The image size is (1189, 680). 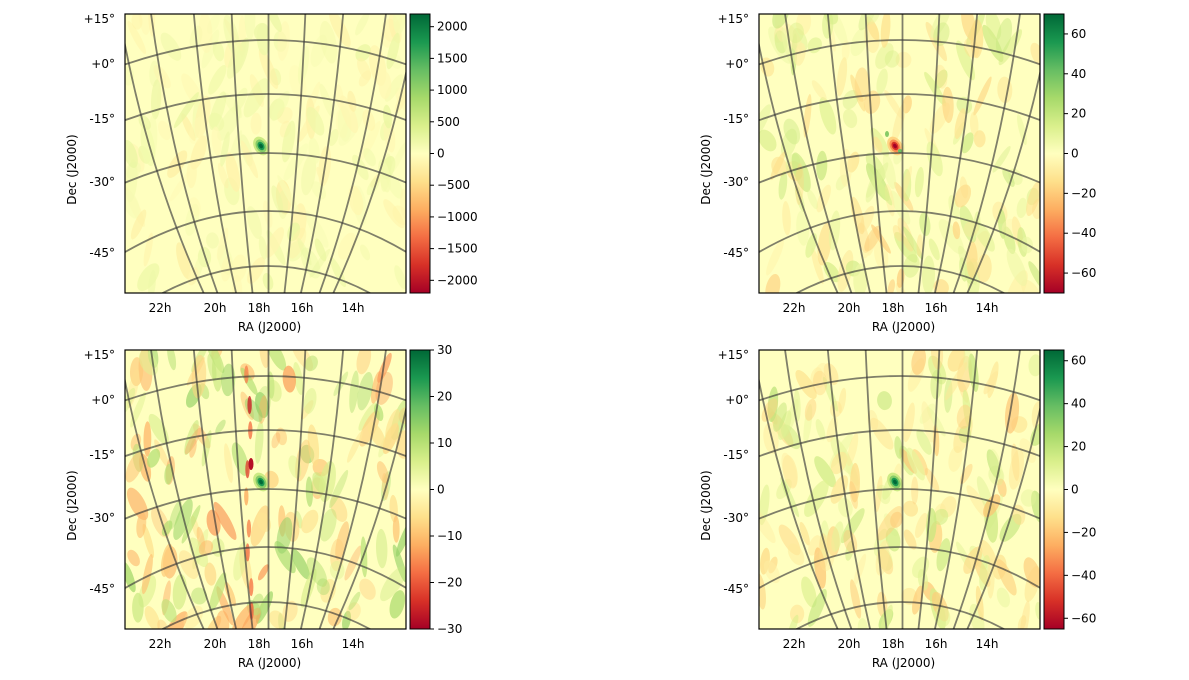 What do you see at coordinates (452, 27) in the screenshot?
I see `colorbar-tick-label: 2000` at bounding box center [452, 27].